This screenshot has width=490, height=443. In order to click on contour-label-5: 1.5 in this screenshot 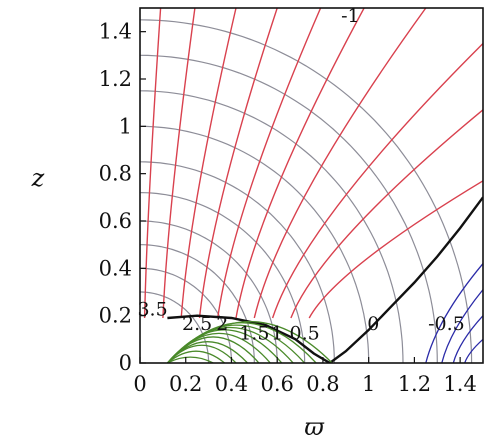, I will do `click(254, 333)`.